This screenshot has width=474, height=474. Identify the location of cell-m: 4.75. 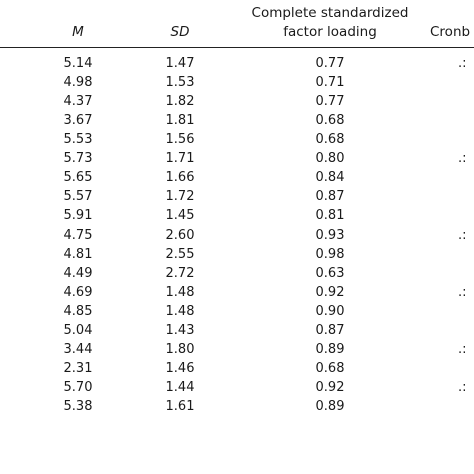
(78, 235).